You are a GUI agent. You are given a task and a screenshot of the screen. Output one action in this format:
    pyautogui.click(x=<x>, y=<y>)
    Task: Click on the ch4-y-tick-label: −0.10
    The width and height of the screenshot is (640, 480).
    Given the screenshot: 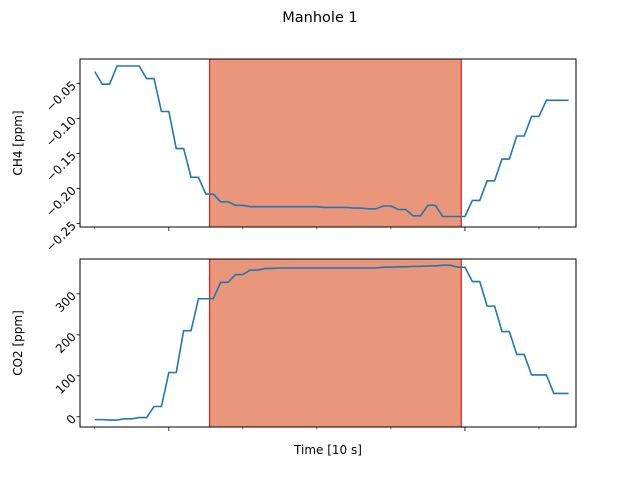 What is the action you would take?
    pyautogui.click(x=61, y=132)
    